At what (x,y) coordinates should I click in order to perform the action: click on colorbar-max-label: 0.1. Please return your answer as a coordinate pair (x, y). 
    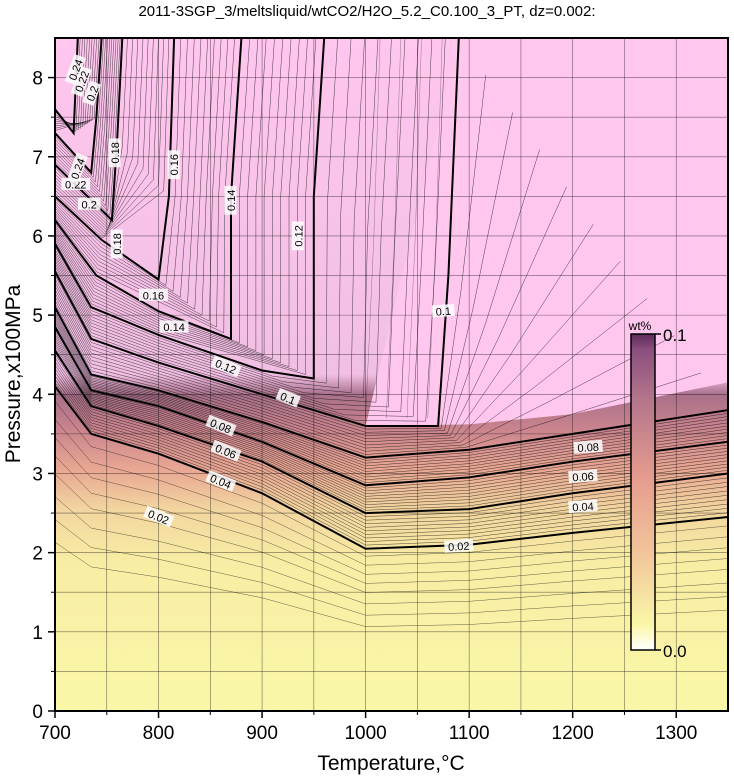
    Looking at the image, I should click on (675, 335).